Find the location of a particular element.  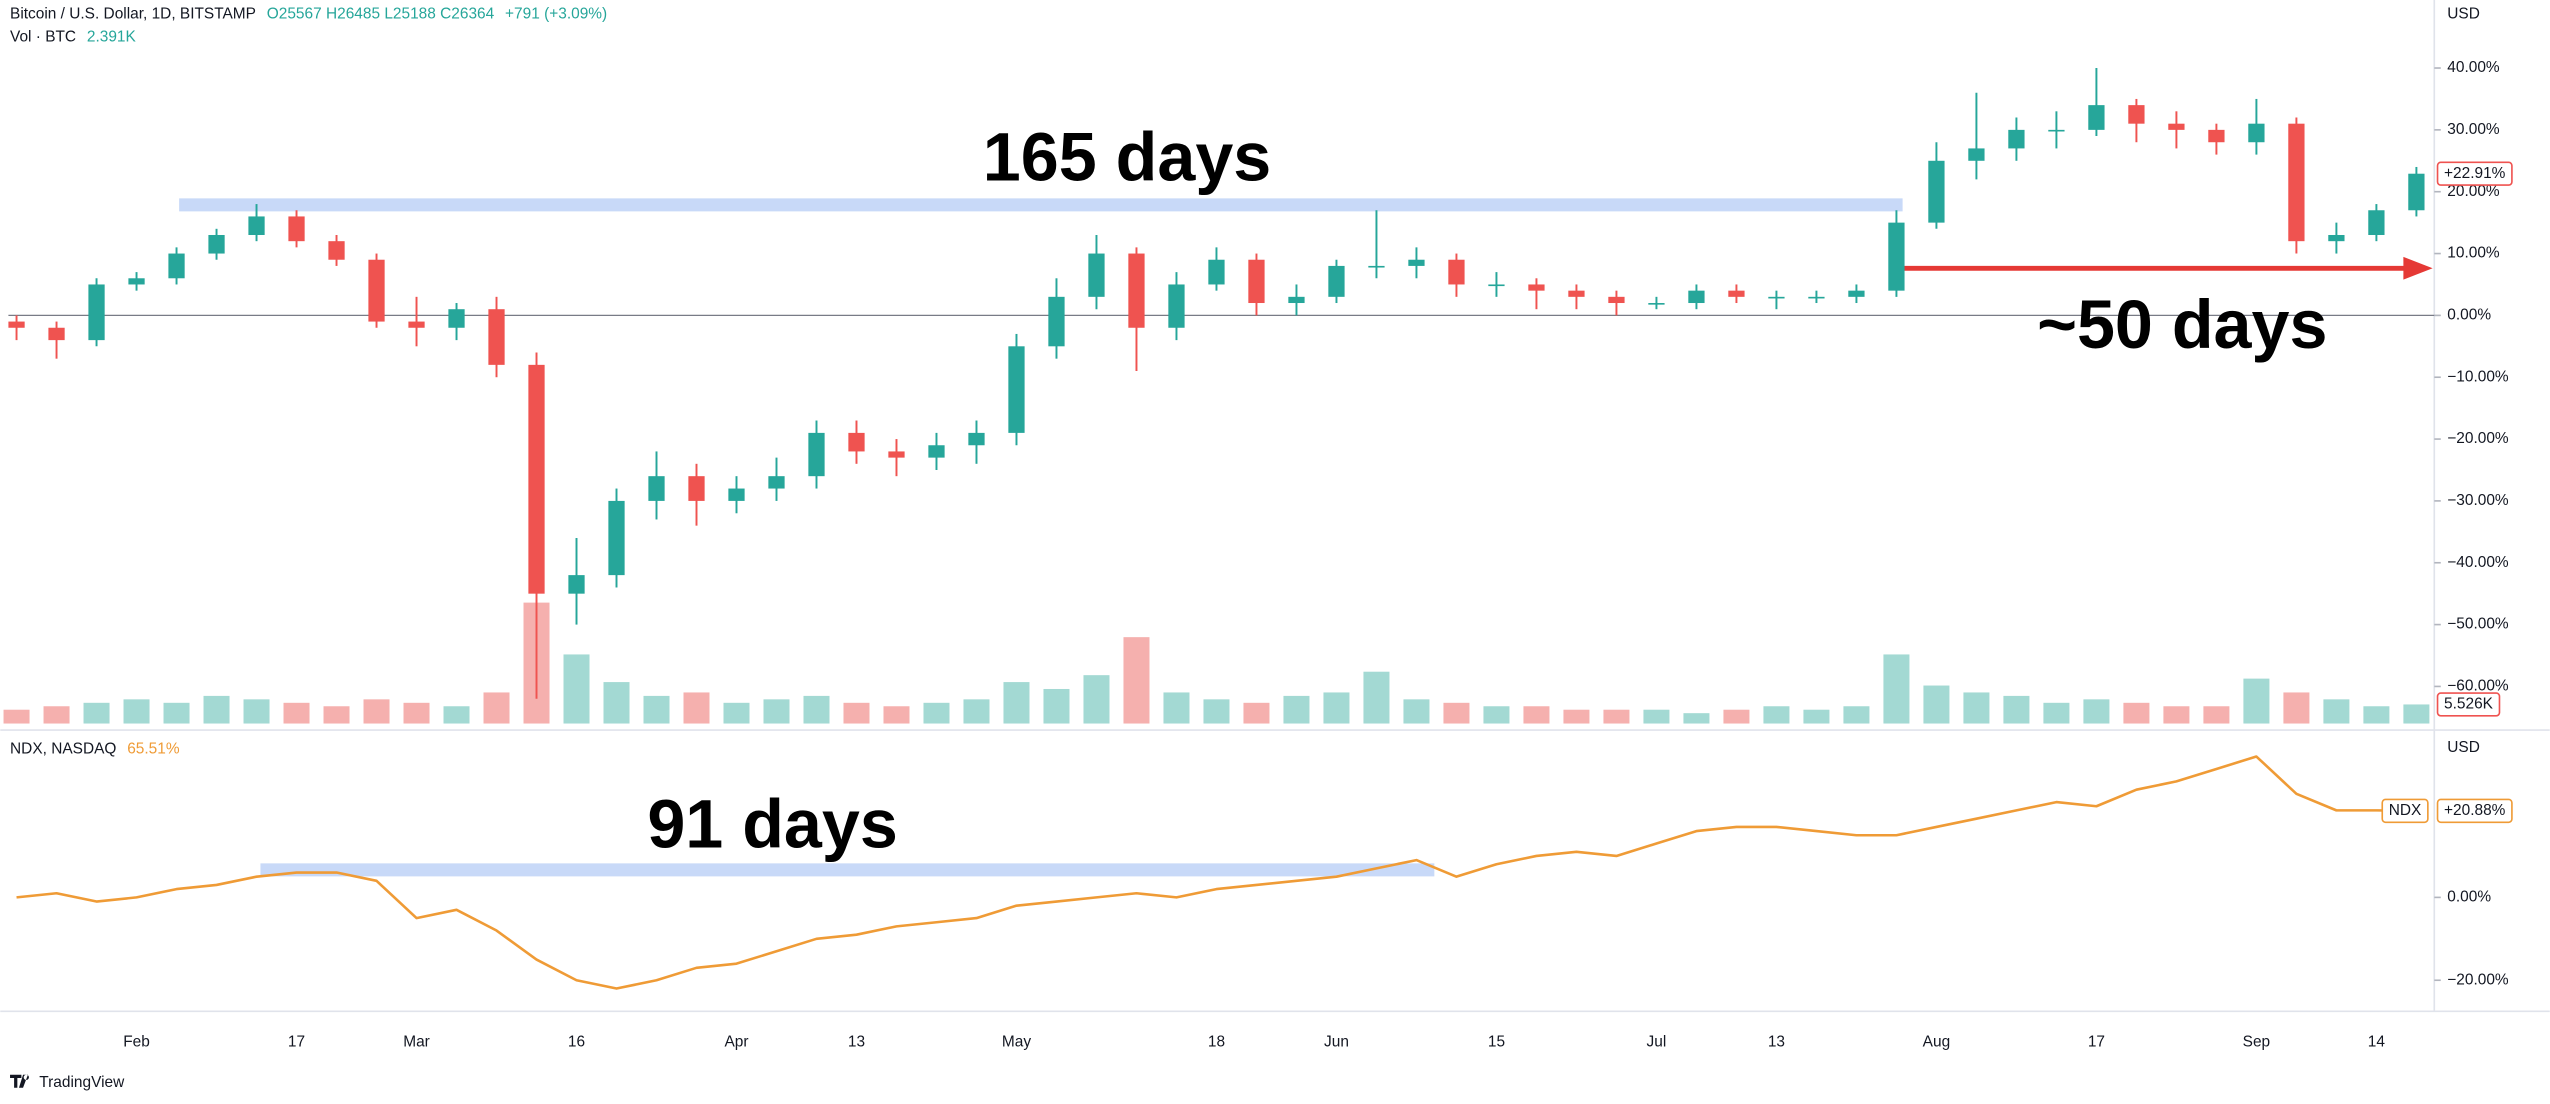

highlight-bar is located at coordinates (1041, 205).